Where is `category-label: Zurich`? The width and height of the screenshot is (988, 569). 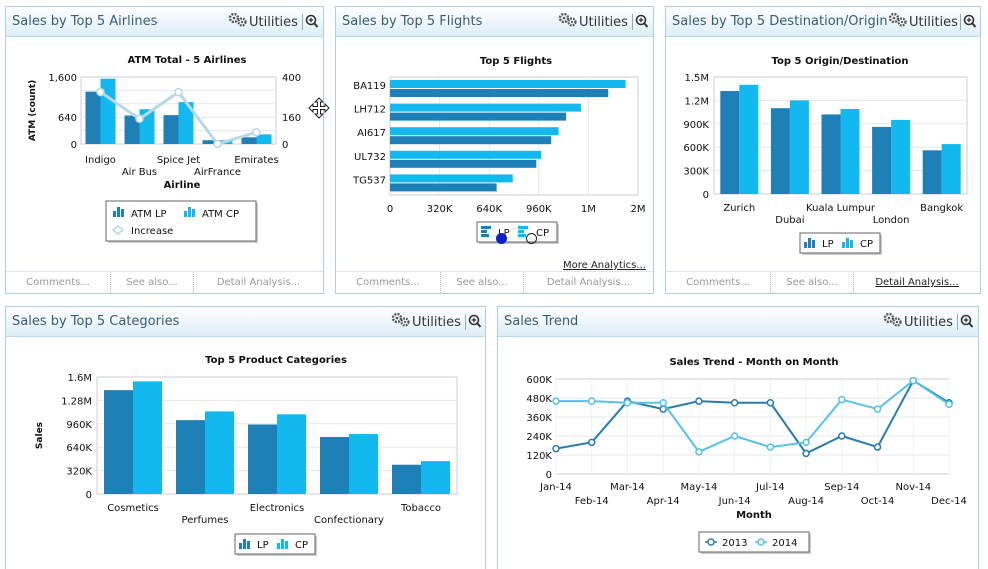
category-label: Zurich is located at coordinates (739, 208).